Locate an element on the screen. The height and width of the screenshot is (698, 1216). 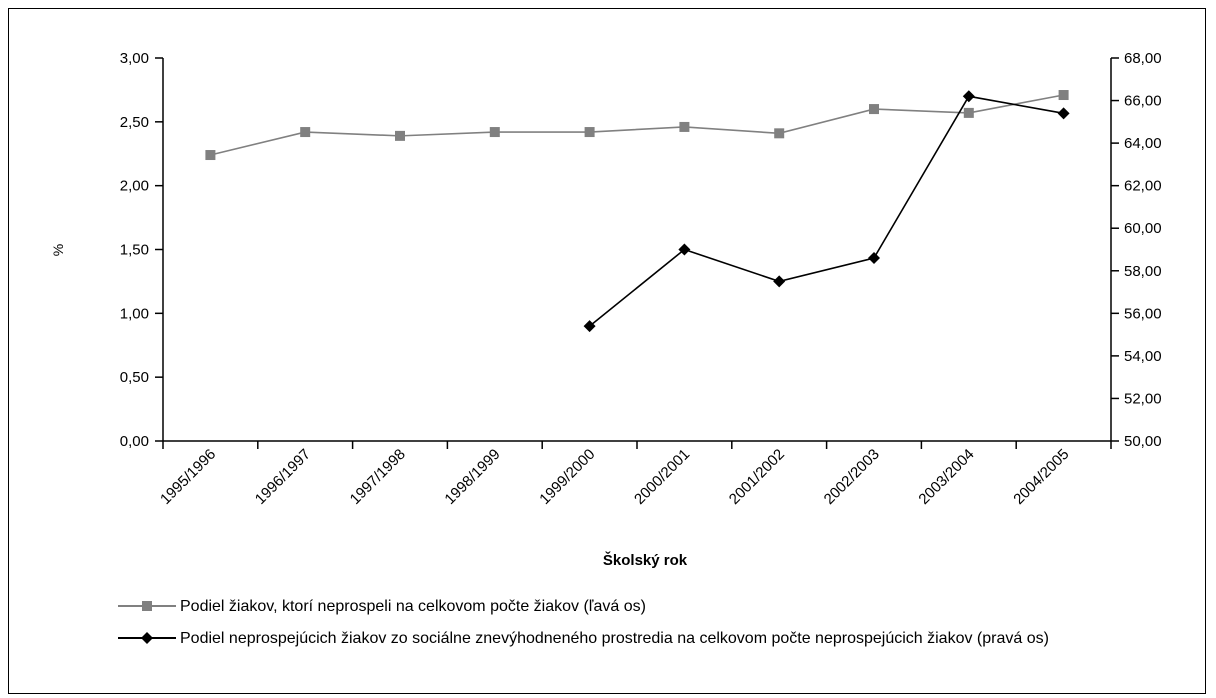
right-tick-label: 64,00 is located at coordinates (1143, 143).